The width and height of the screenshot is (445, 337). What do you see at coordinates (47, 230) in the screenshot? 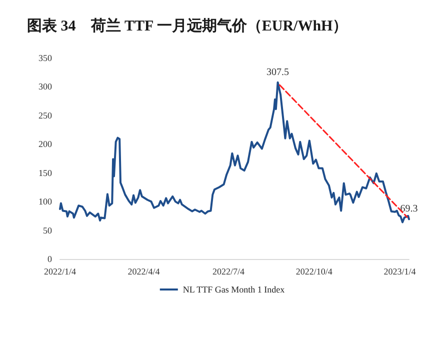
I see `y-tick-label: 50` at bounding box center [47, 230].